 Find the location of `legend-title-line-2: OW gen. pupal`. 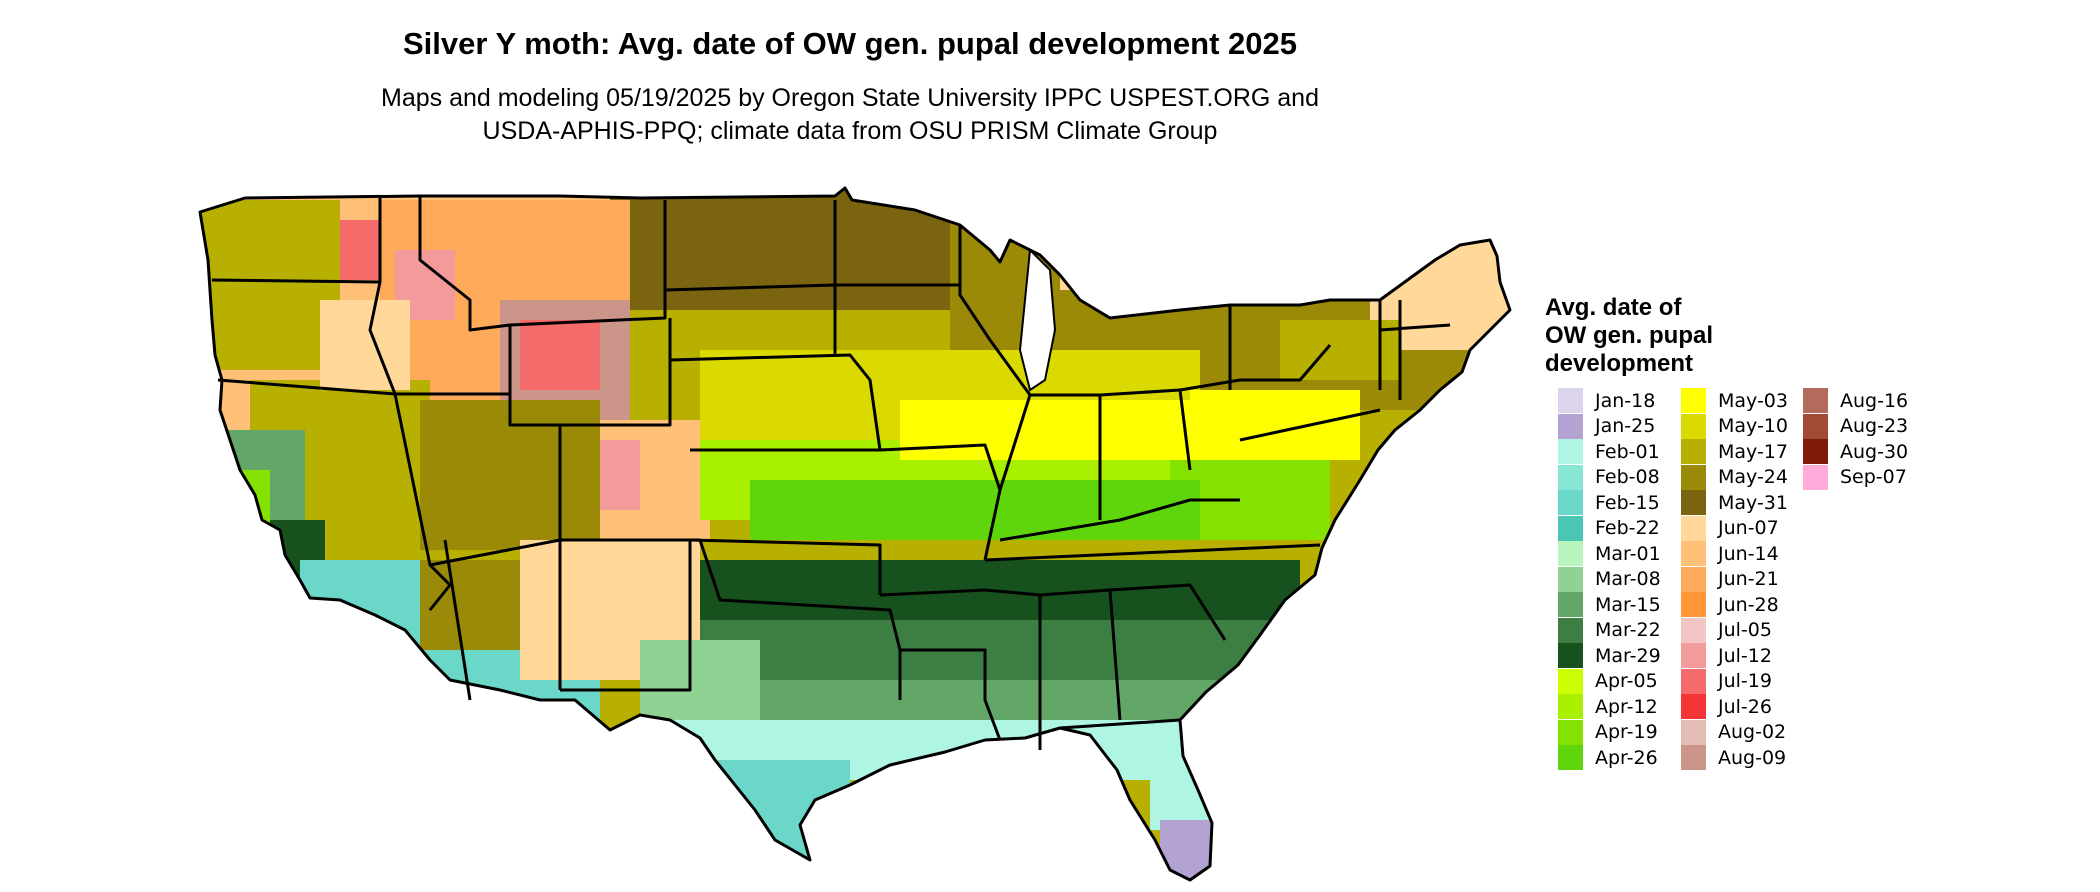

legend-title-line-2: OW gen. pupal is located at coordinates (1629, 335).